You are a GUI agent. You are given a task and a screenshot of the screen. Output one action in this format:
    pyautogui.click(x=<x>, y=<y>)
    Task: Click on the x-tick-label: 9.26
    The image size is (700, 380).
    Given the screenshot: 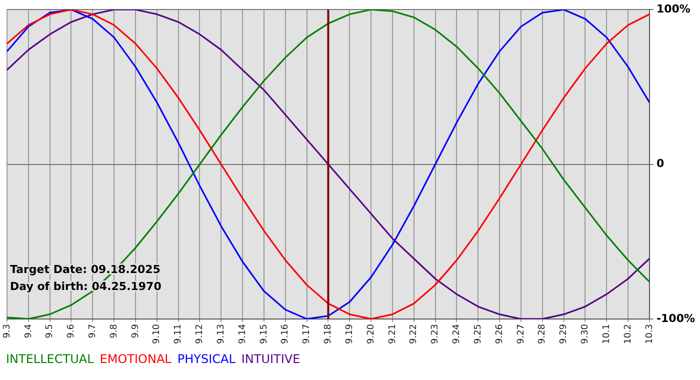 What is the action you would take?
    pyautogui.click(x=499, y=334)
    